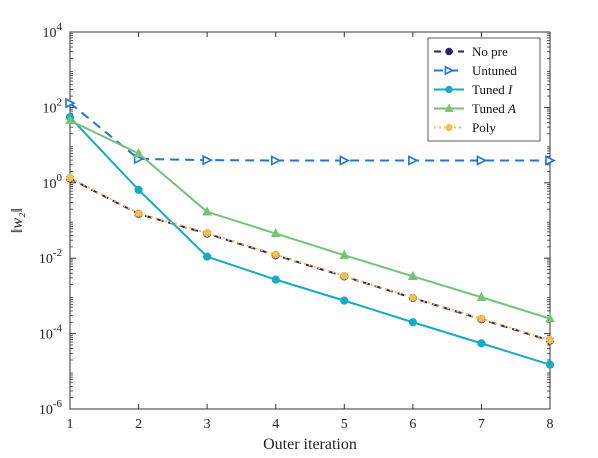 The width and height of the screenshot is (598, 458). What do you see at coordinates (481, 424) in the screenshot?
I see `x-tick-label: 7` at bounding box center [481, 424].